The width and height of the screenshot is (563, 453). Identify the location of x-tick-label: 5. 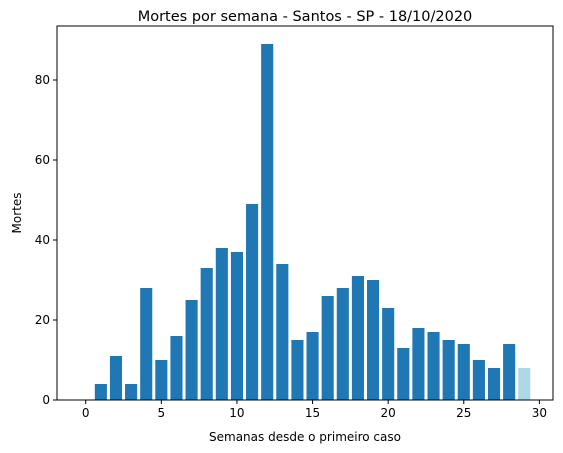
(162, 413).